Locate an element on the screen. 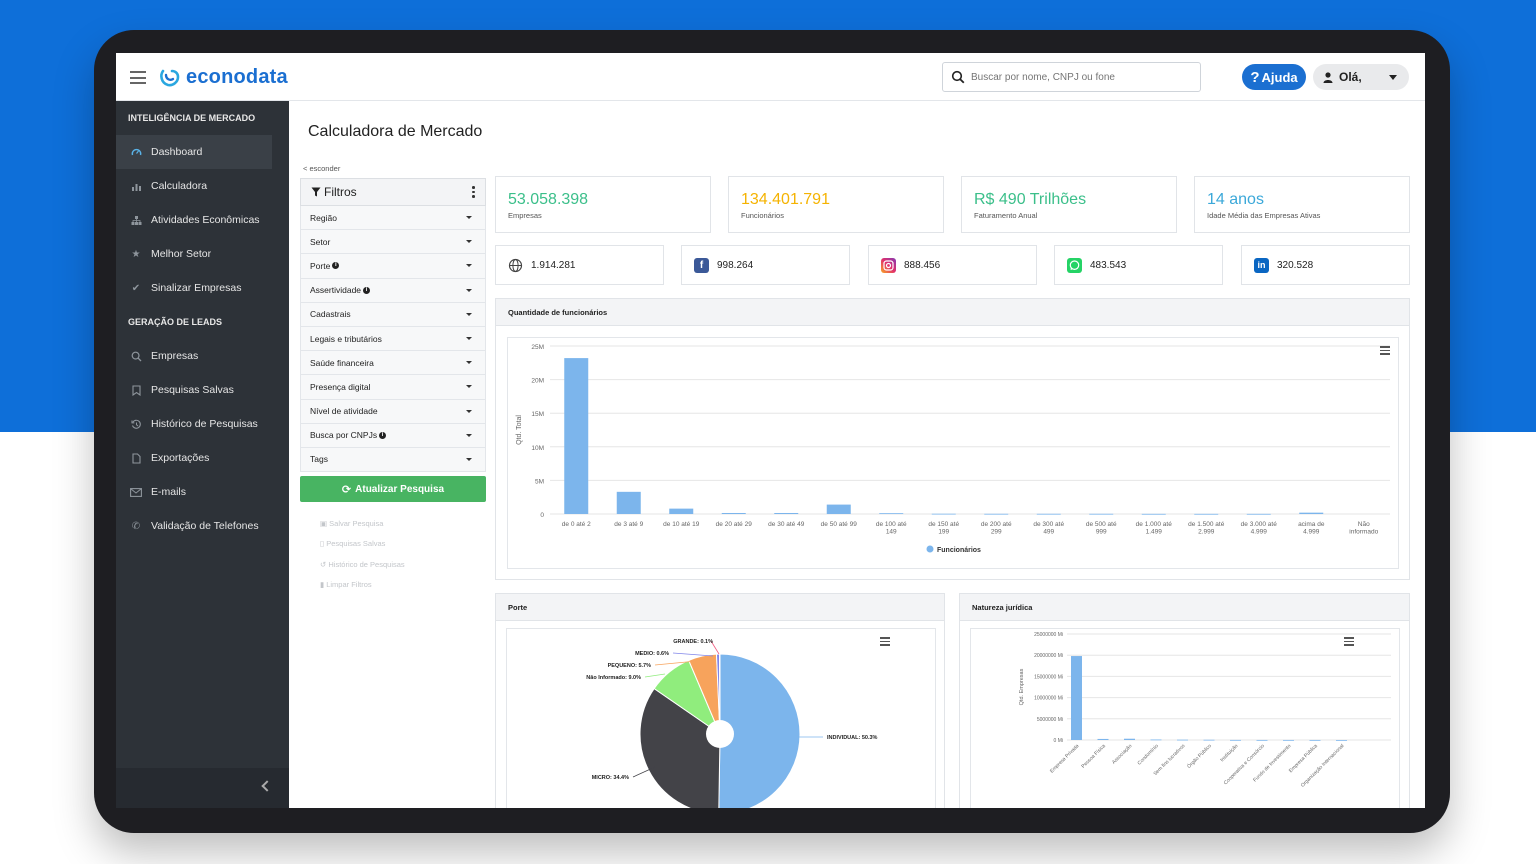 The image size is (1536, 864). filter-saude-financeira: Saúde financeira is located at coordinates (393, 363).